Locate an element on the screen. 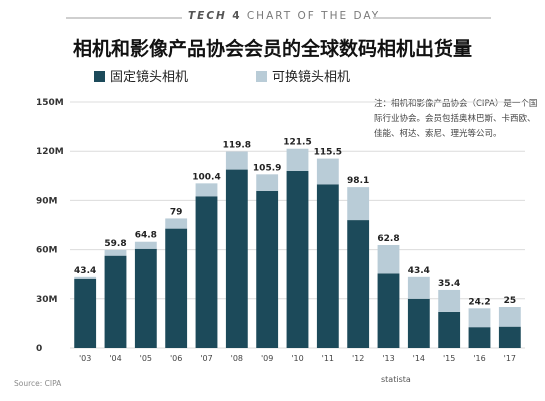 The width and height of the screenshot is (545, 401). x-tick-label: '06 is located at coordinates (176, 358).